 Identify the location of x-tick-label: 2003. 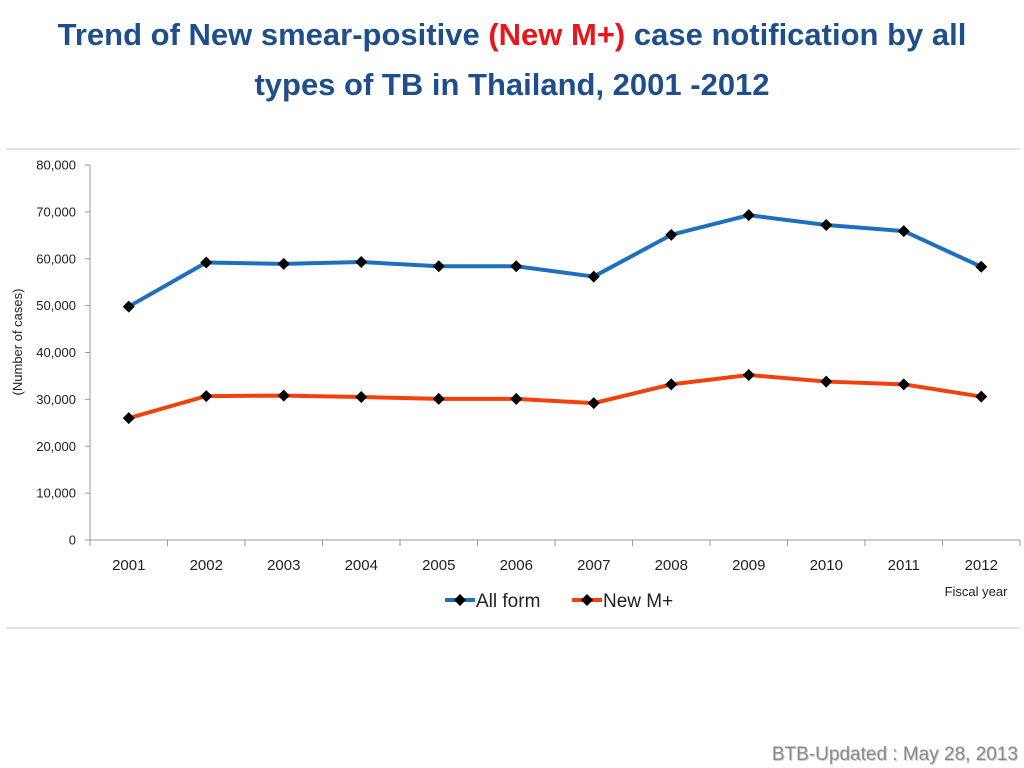
(283, 565).